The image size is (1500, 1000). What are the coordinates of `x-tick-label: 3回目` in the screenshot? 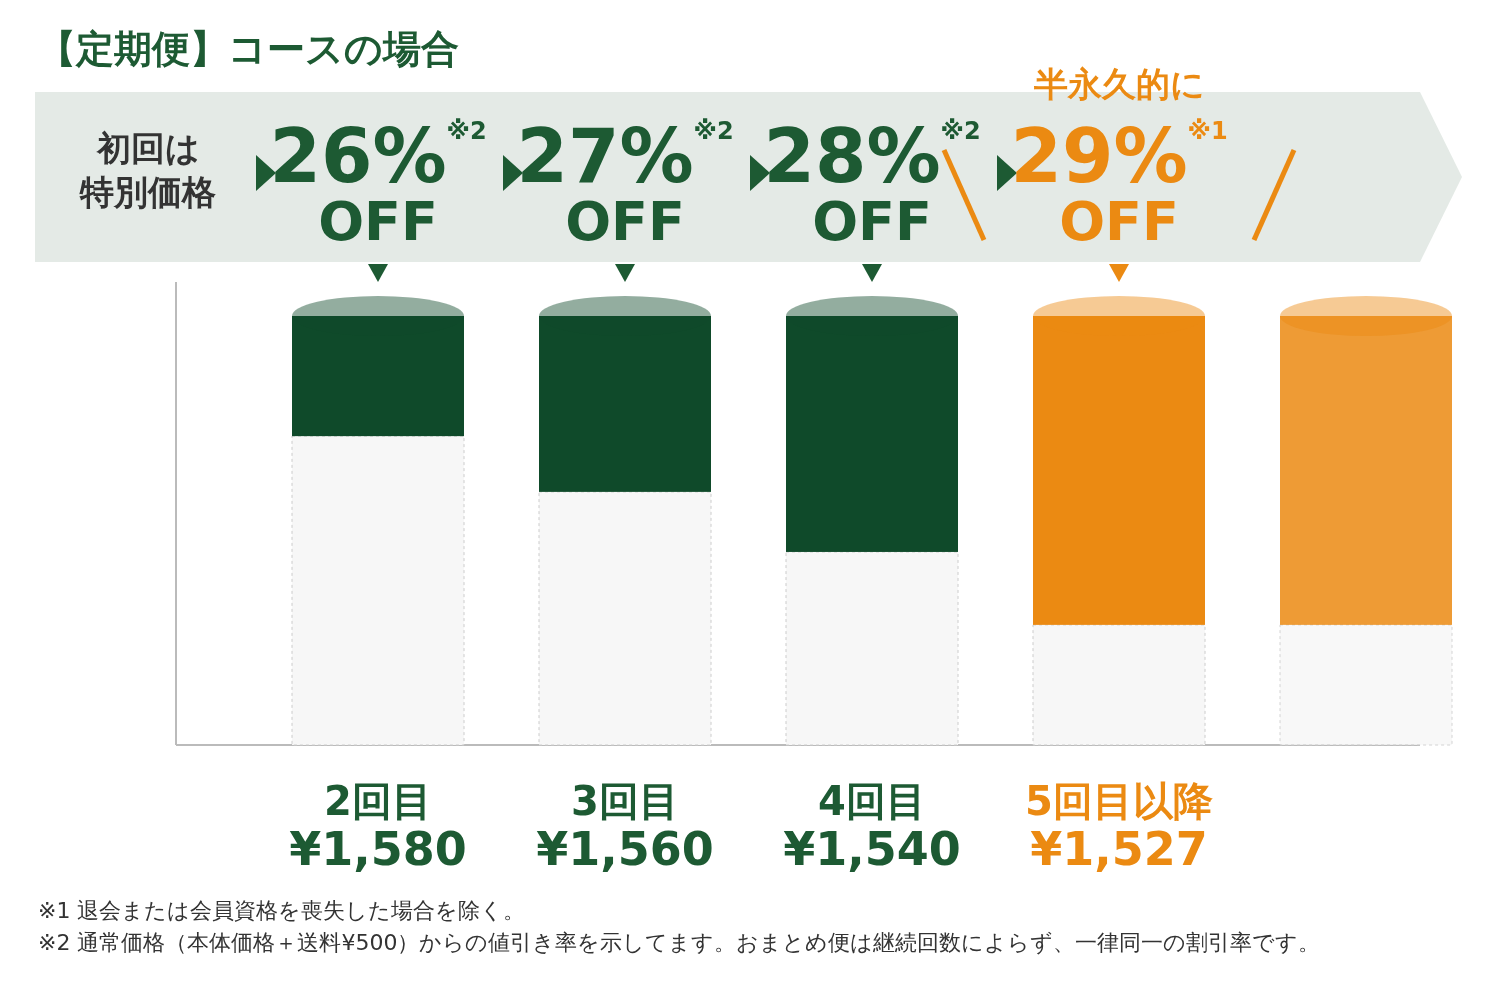 It's located at (625, 801).